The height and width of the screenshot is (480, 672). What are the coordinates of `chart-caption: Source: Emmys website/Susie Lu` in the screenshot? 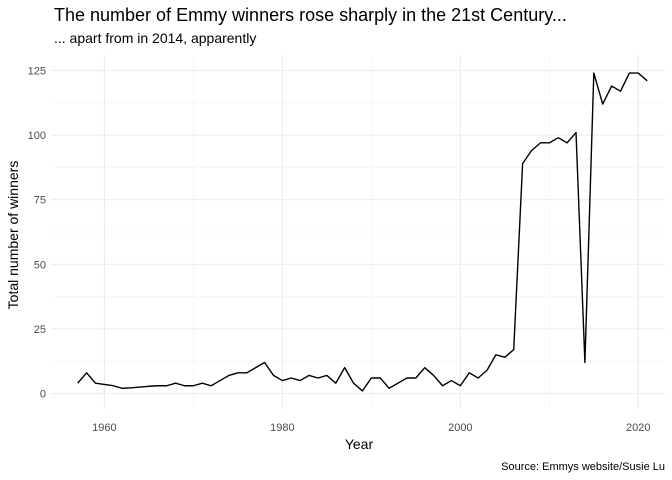 It's located at (583, 467).